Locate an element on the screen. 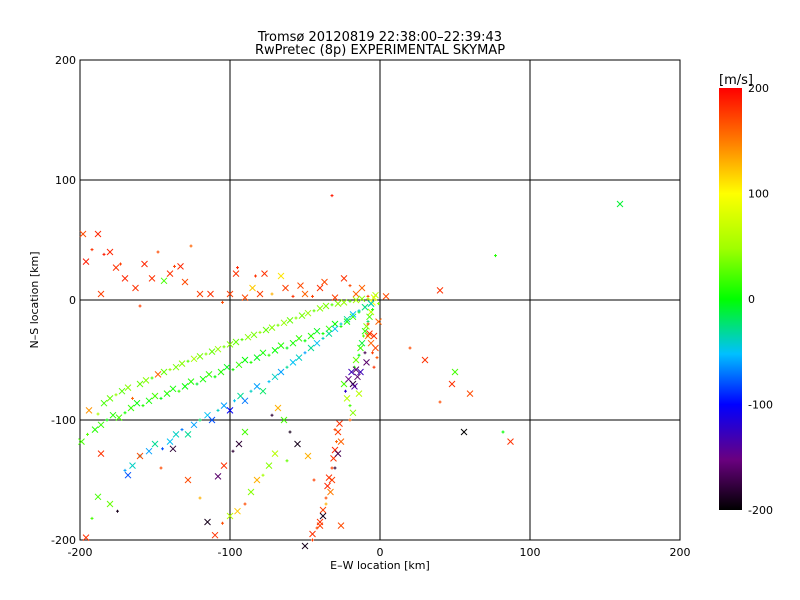  chart-subtitle: RwPretec (8p) EXPERIMENTAL SKYMAP is located at coordinates (380, 50).